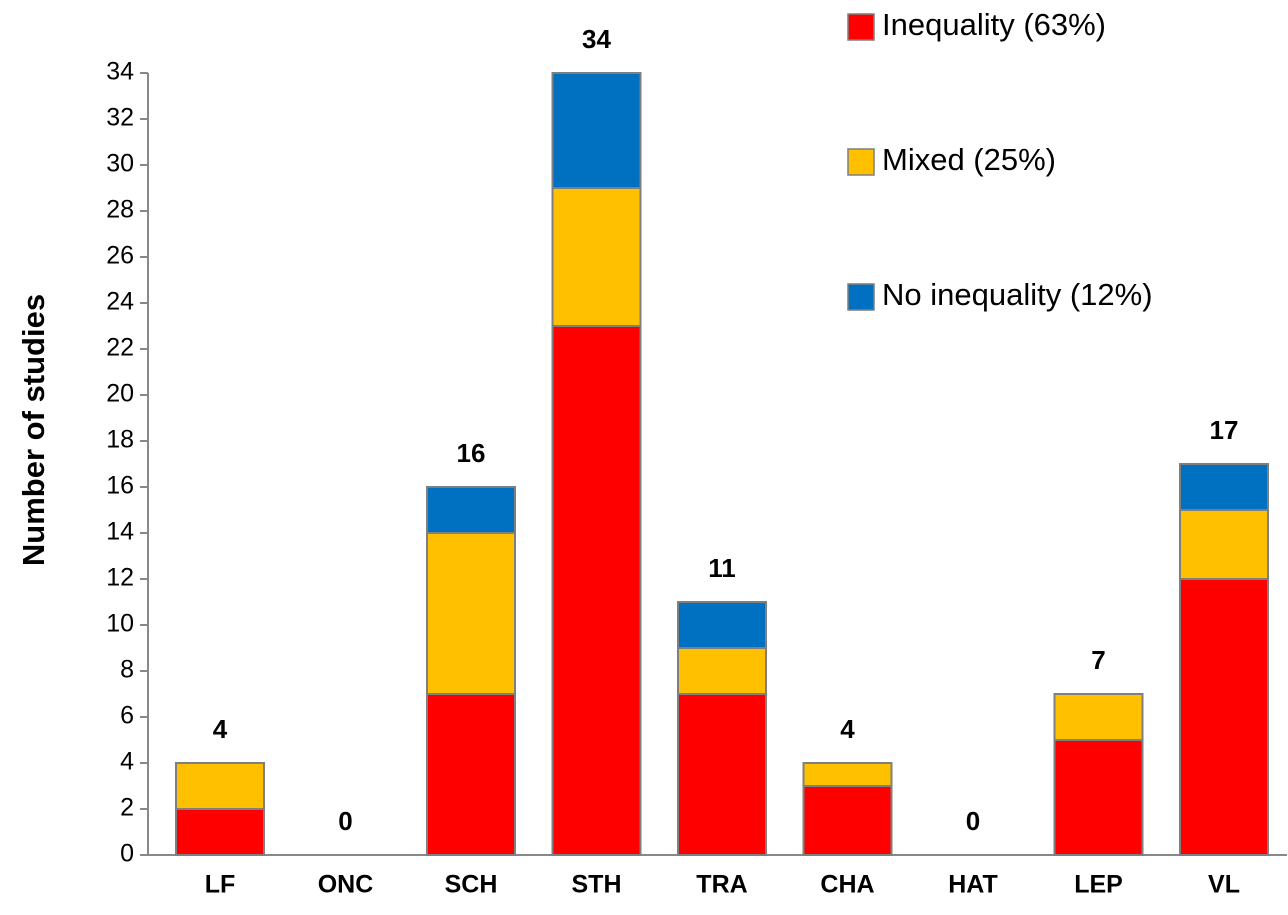  What do you see at coordinates (127, 670) in the screenshot?
I see `y-tick-label: 8` at bounding box center [127, 670].